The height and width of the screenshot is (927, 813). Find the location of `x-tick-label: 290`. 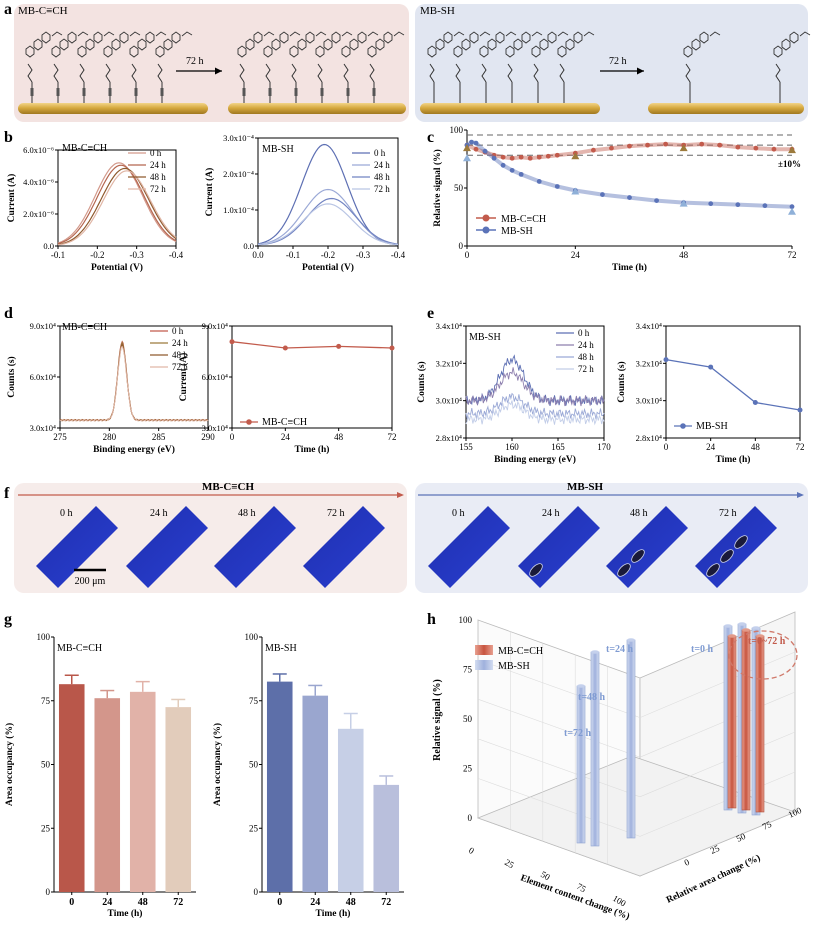

x-tick-label: 290 is located at coordinates (208, 437).